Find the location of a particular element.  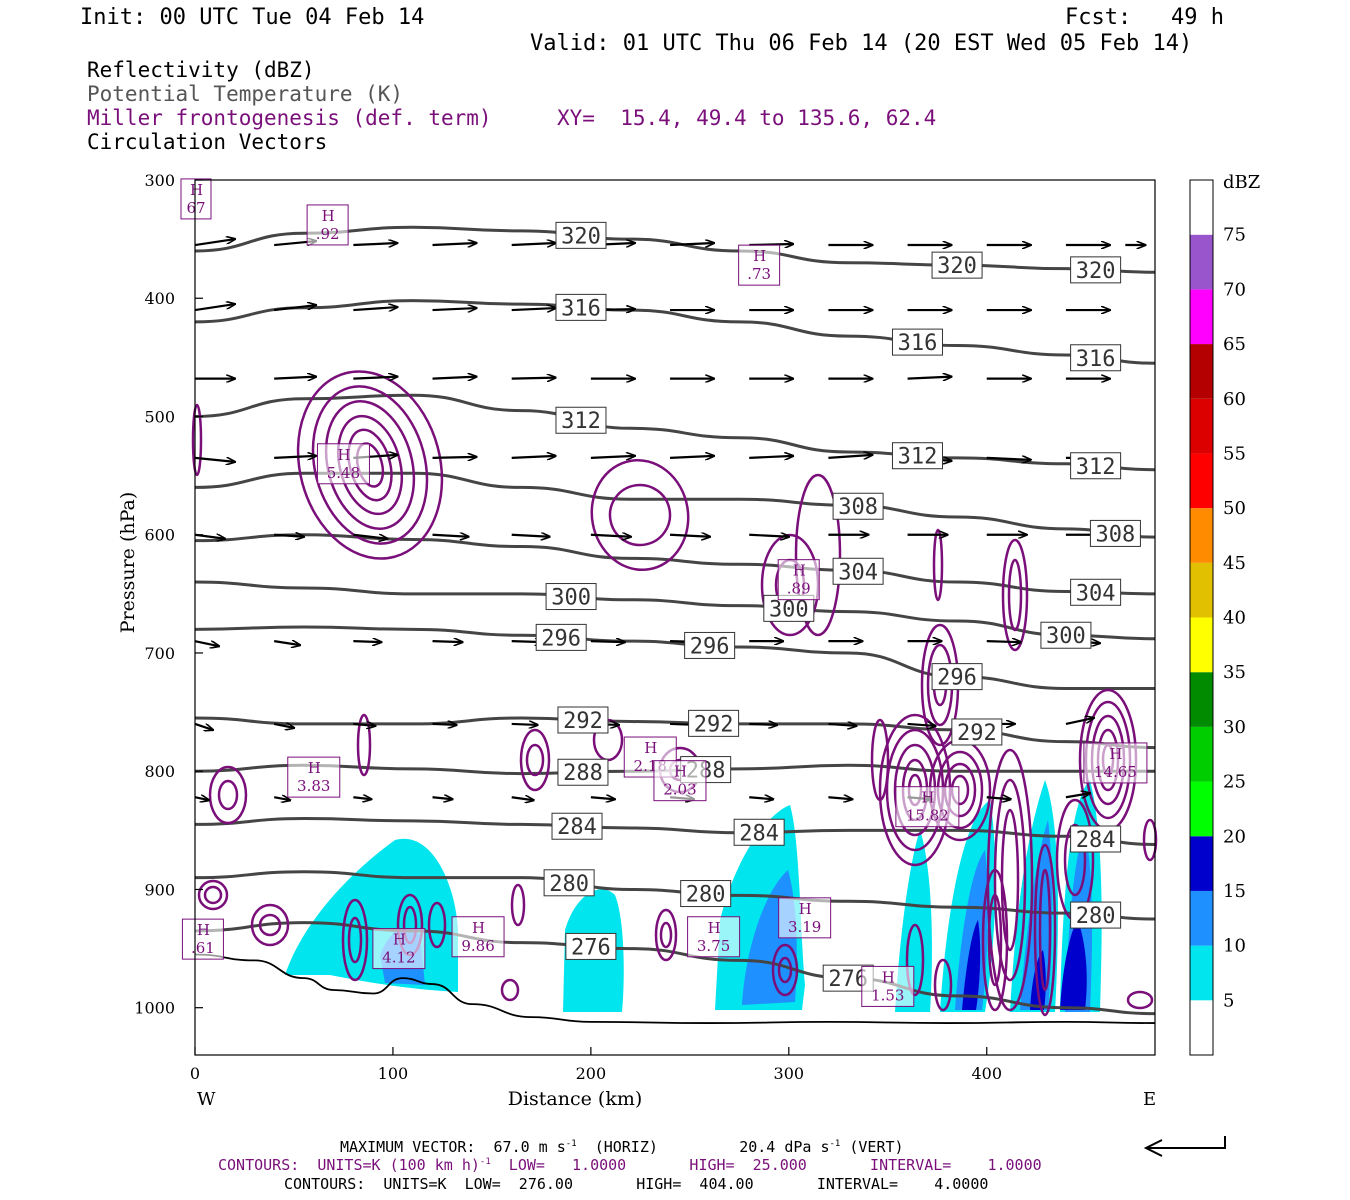

x-tick-label: 0 is located at coordinates (195, 1073).